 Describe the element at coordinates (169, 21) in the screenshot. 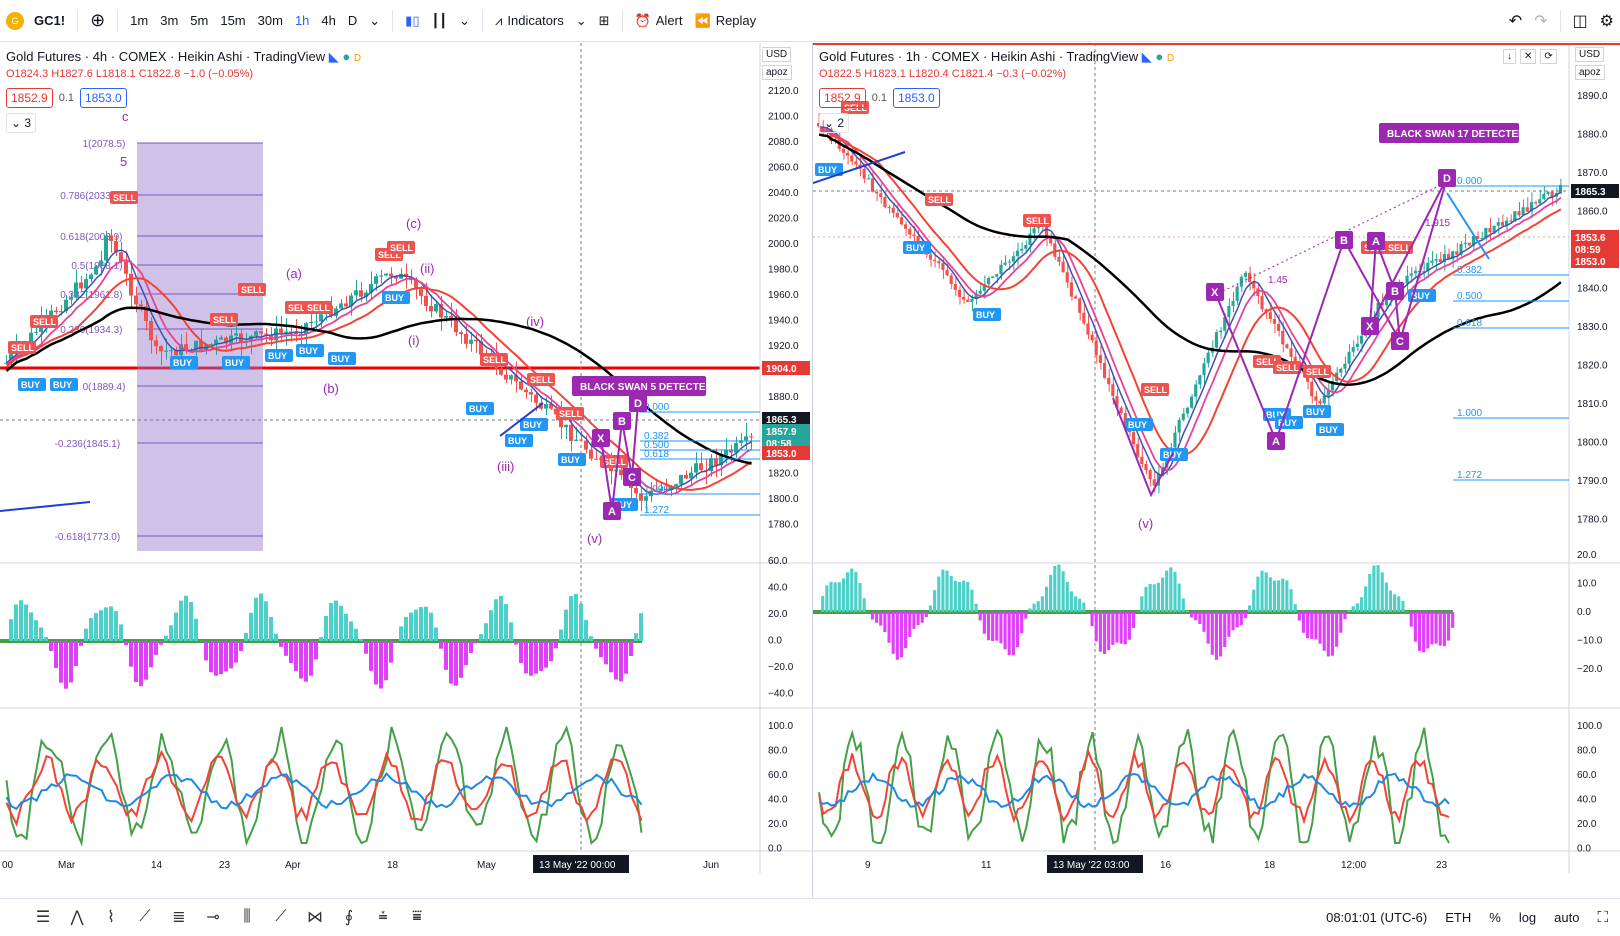

I see `interval-3m: 3m` at that location.